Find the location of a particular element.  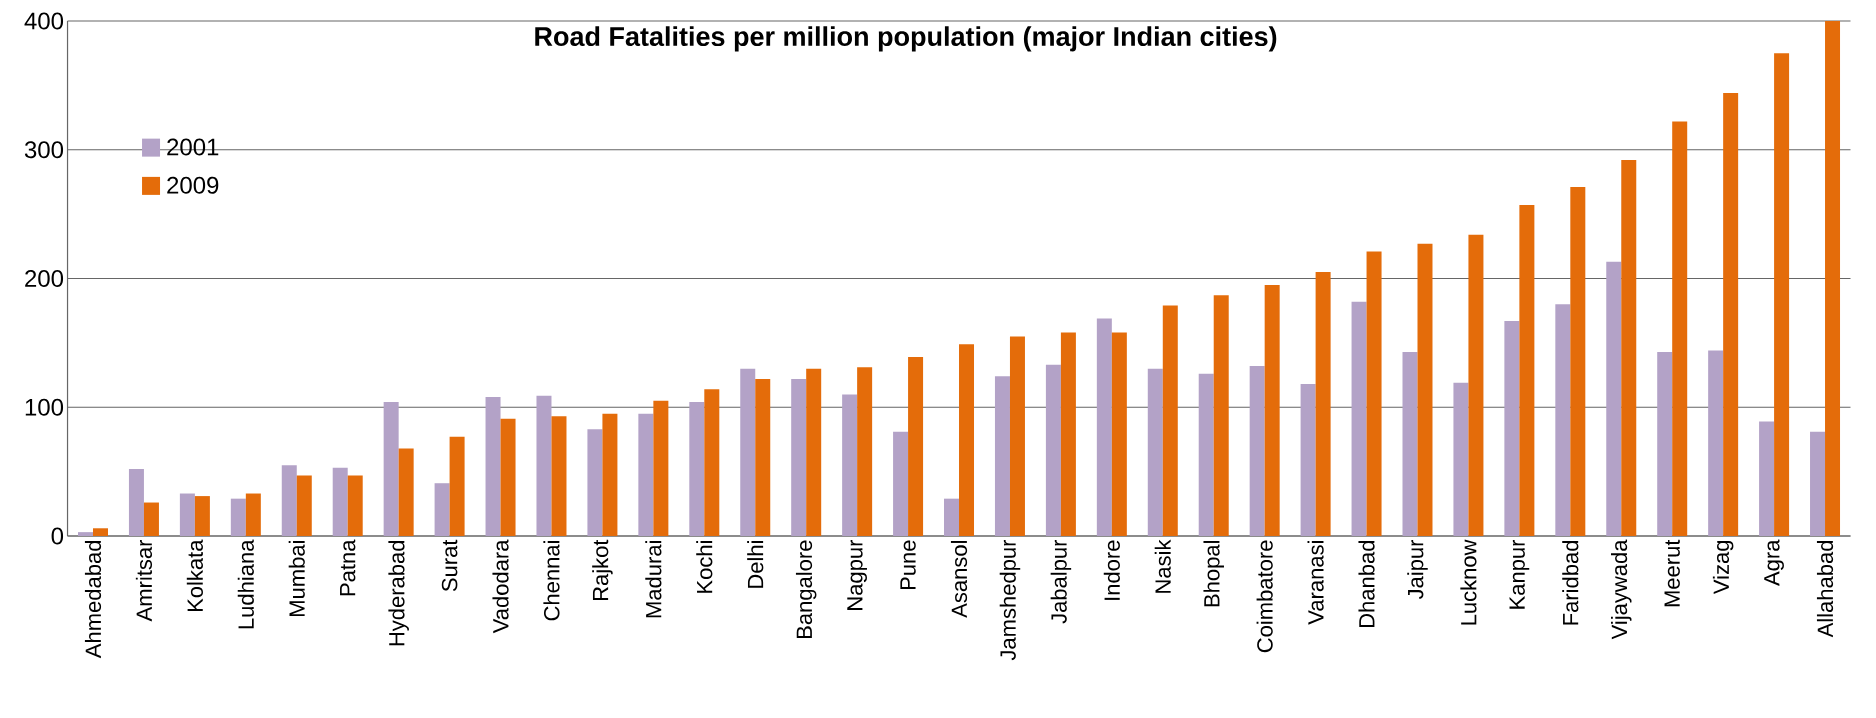

x-tick-label: Jaipur is located at coordinates (1417, 569).